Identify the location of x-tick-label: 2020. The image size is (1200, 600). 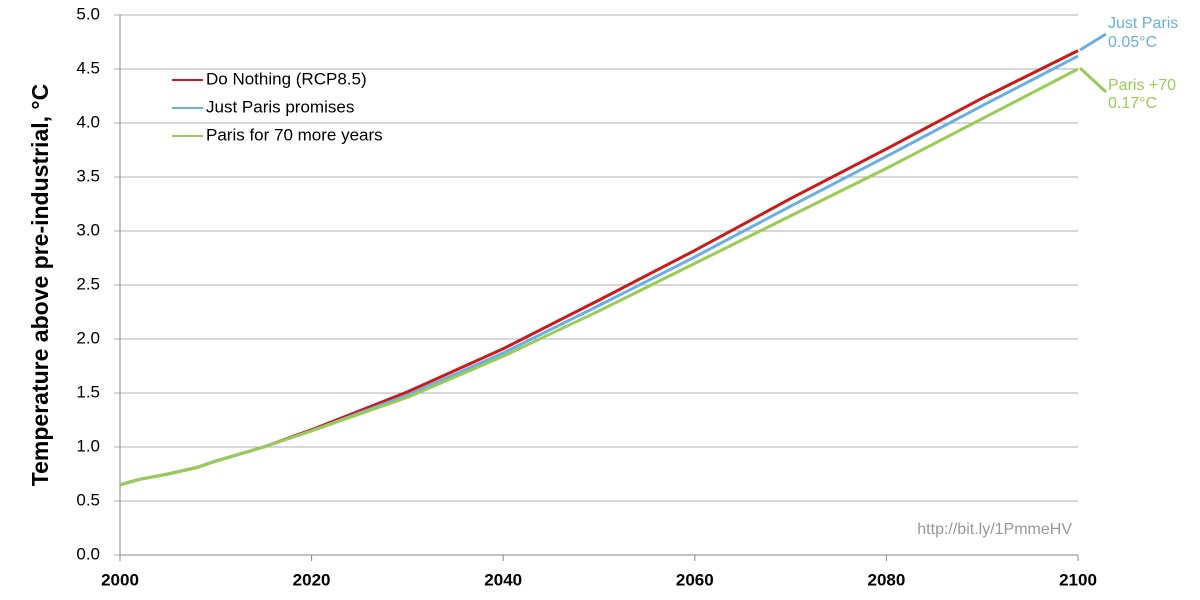
(312, 579).